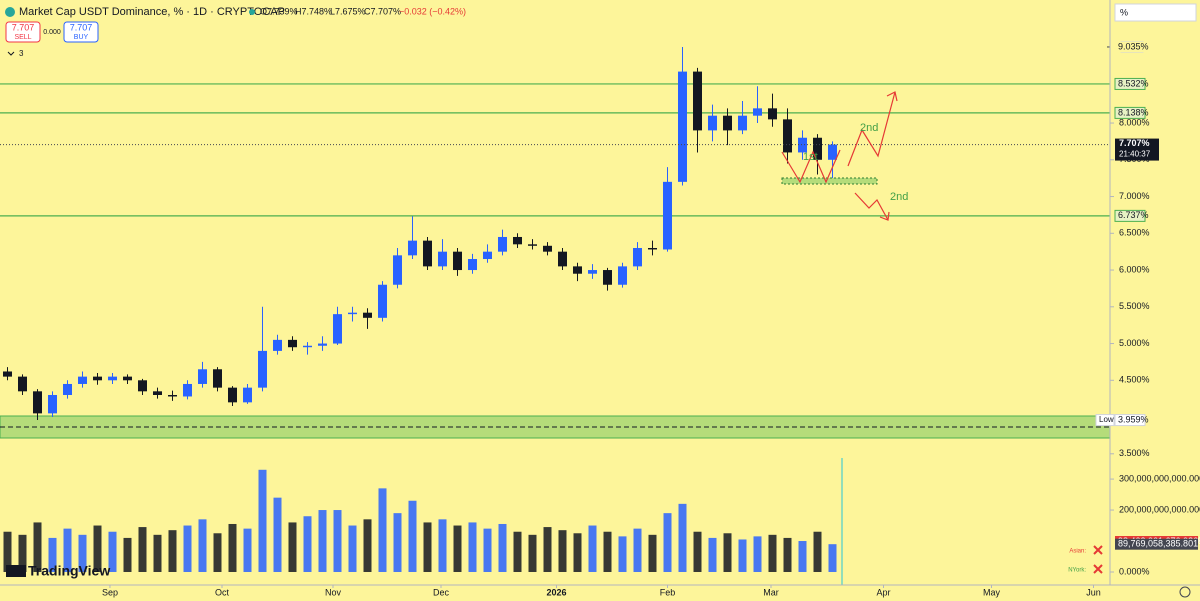 Image resolution: width=1200 pixels, height=601 pixels. Describe the element at coordinates (1077, 571) in the screenshot. I see `session-label: NYork:` at that location.